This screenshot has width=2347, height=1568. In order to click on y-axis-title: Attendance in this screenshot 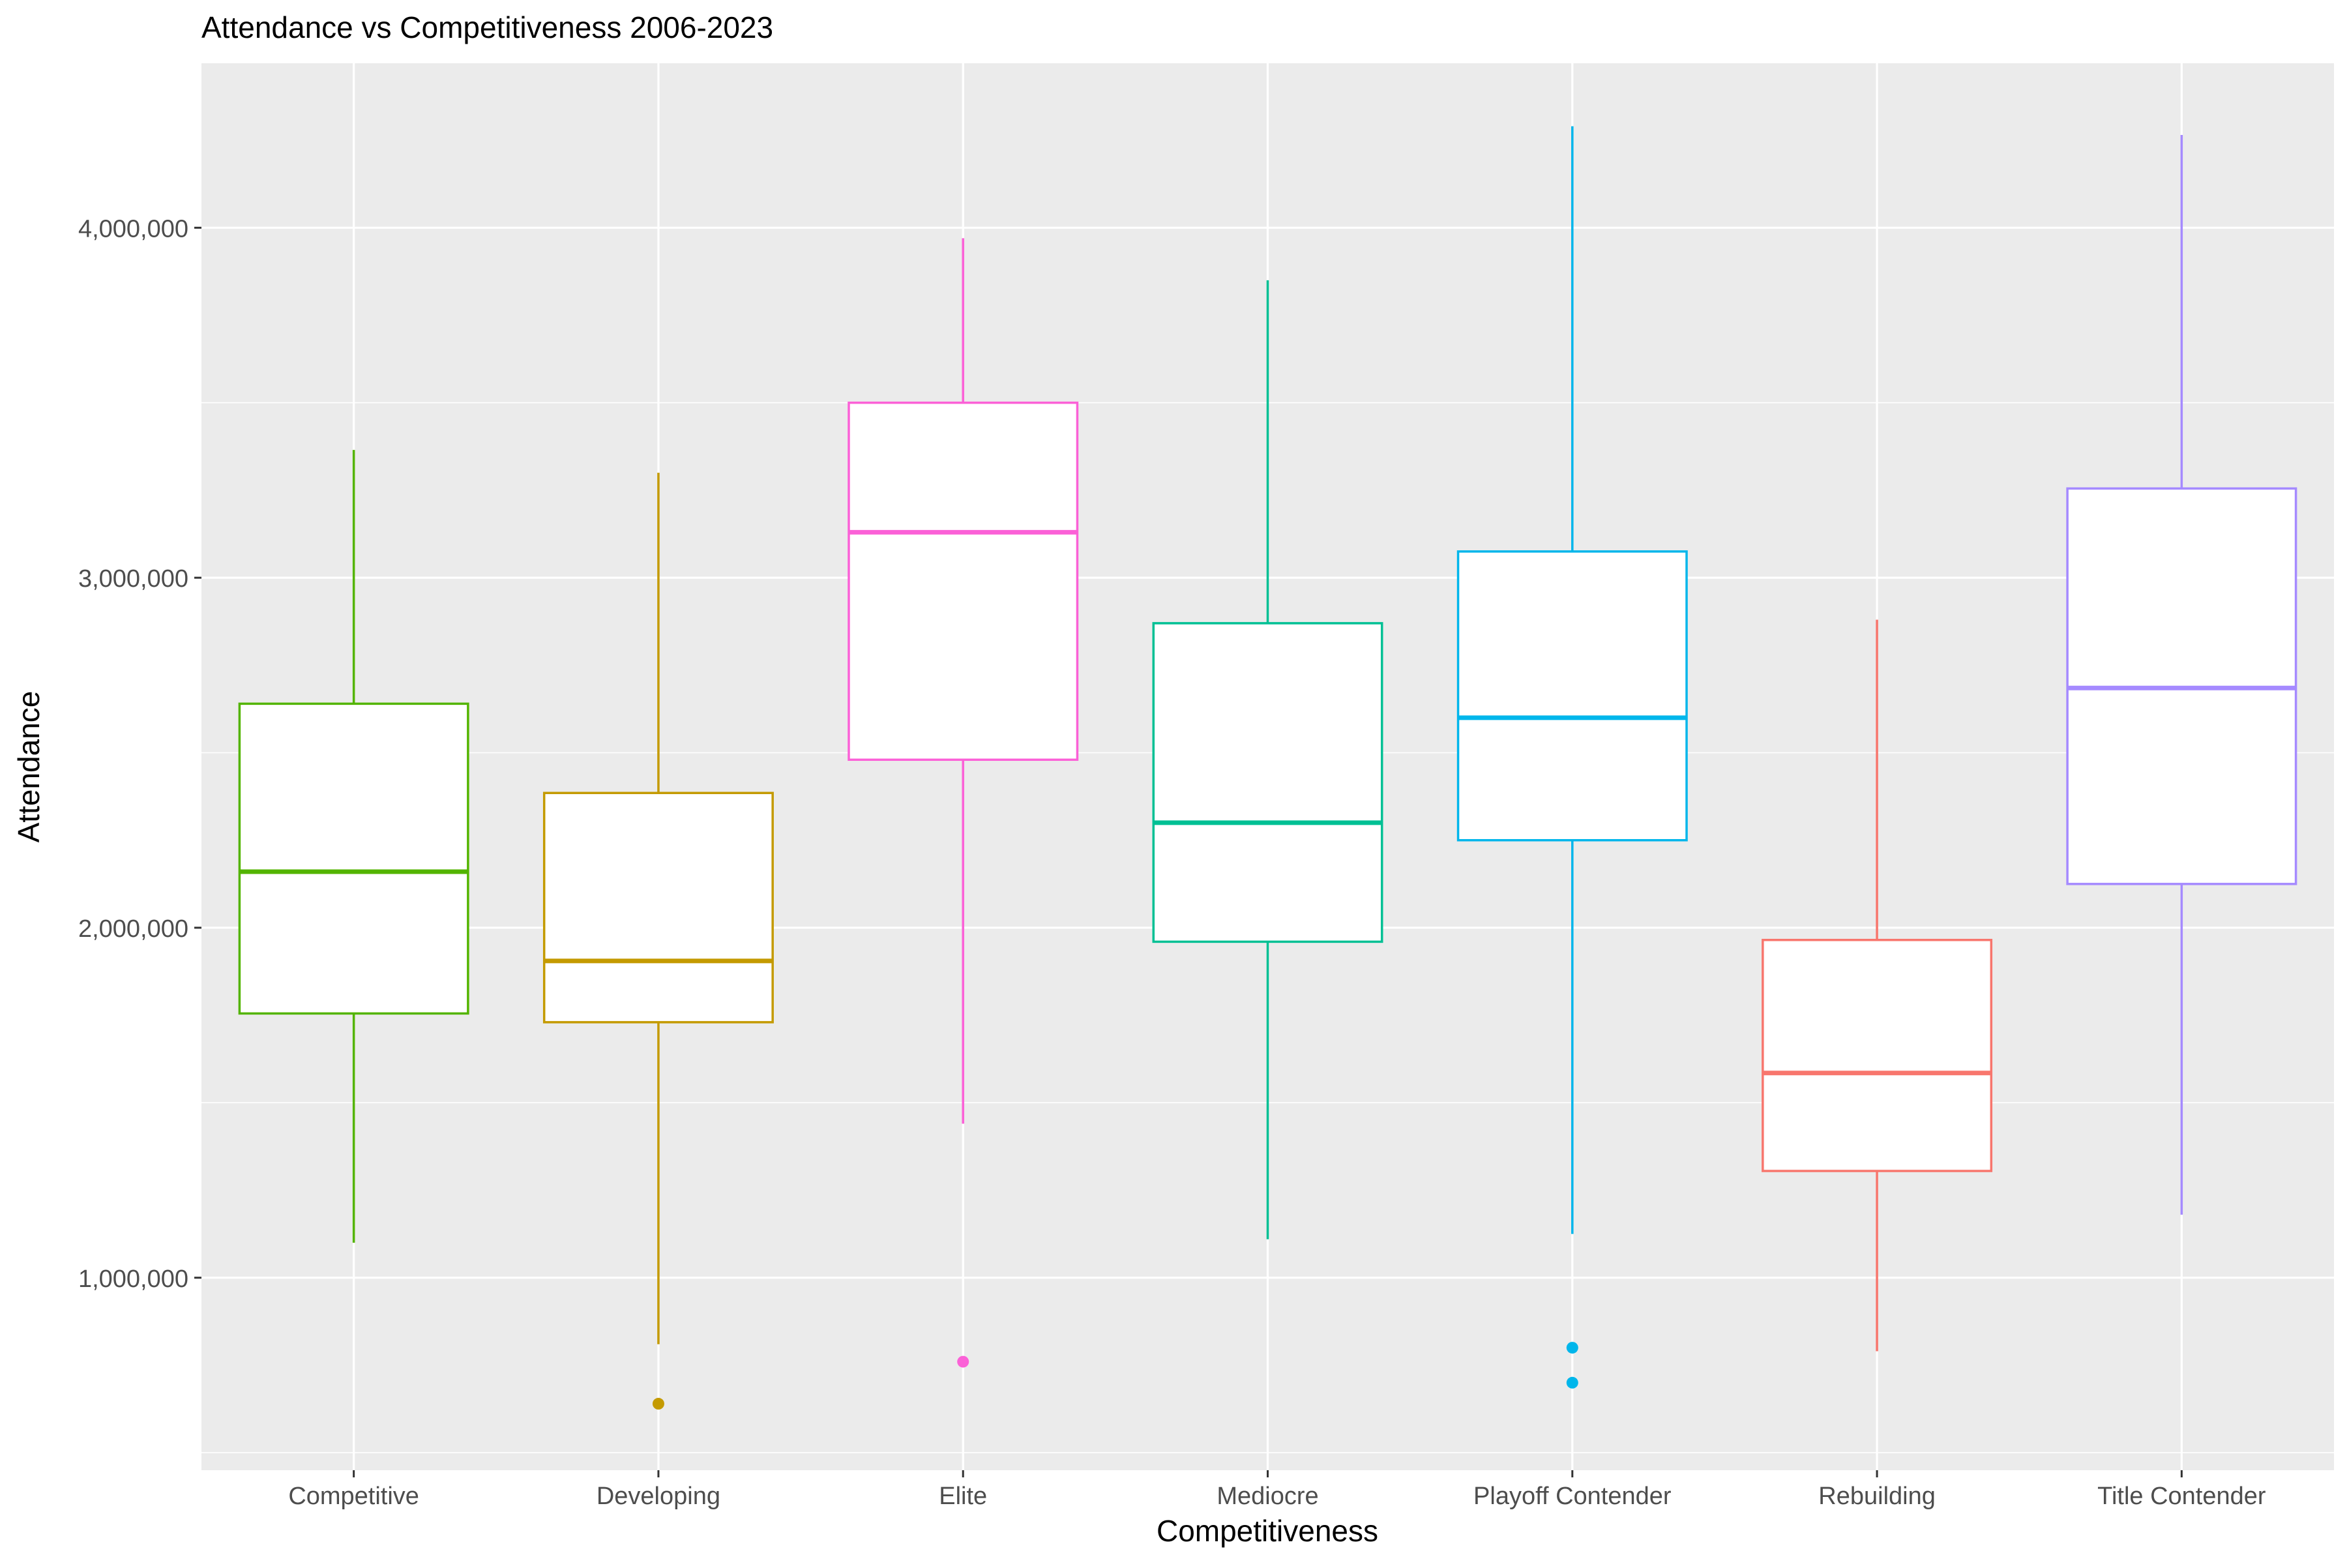, I will do `click(29, 767)`.